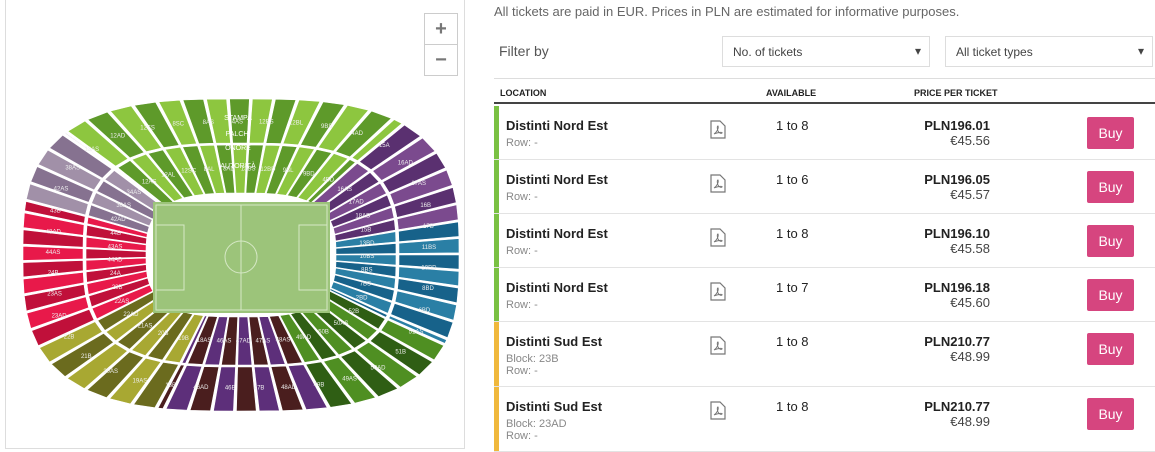 The height and width of the screenshot is (452, 1155). Describe the element at coordinates (441, 59) in the screenshot. I see `zoom-out: −` at that location.